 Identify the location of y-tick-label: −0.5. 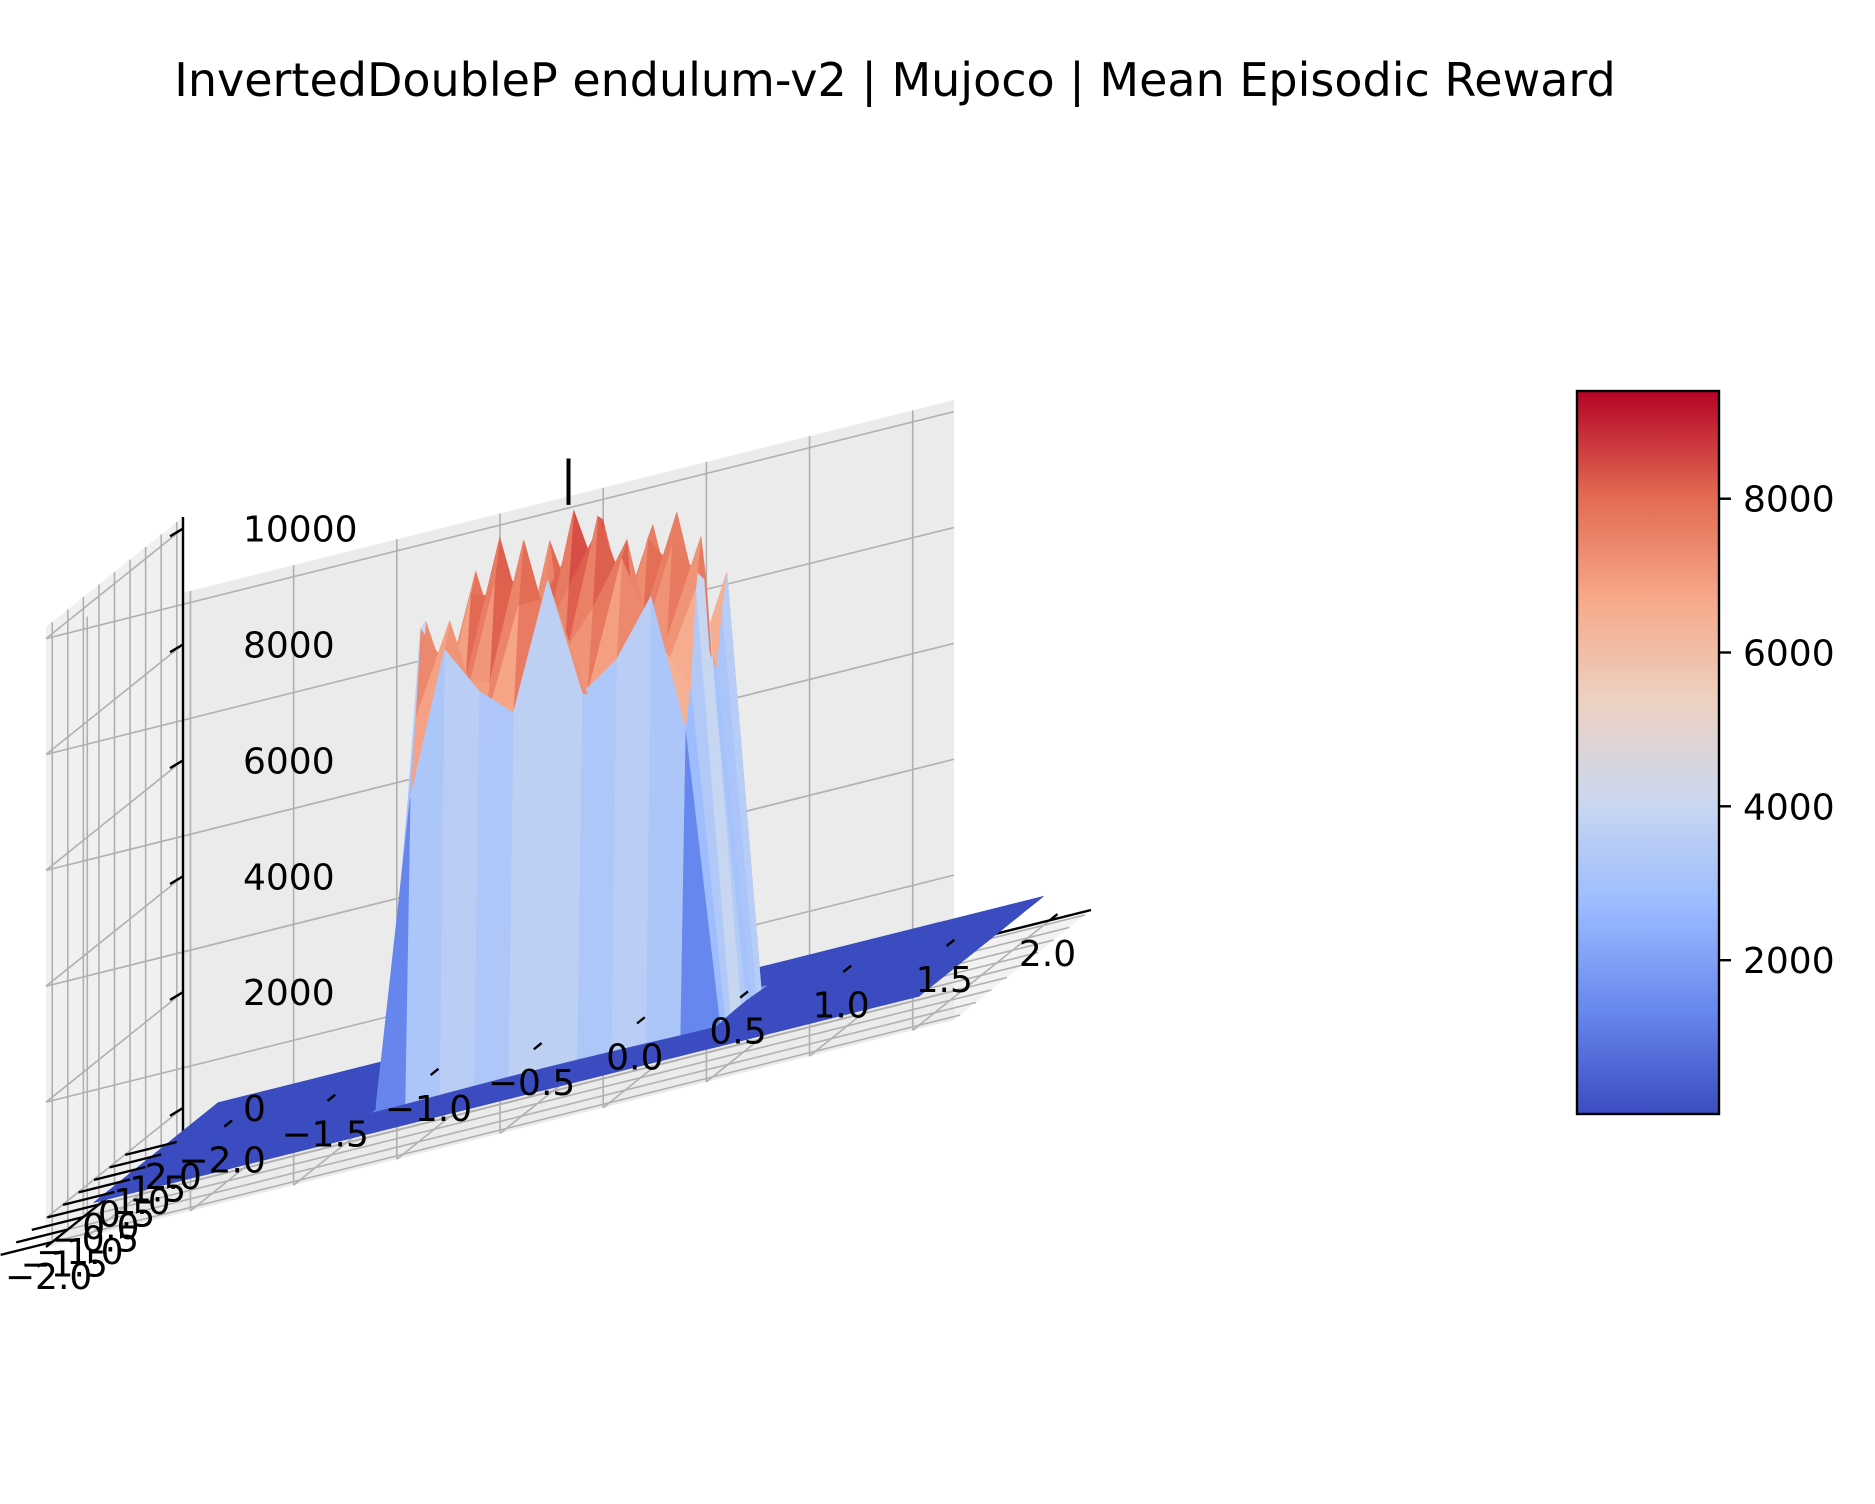
(95, 1239).